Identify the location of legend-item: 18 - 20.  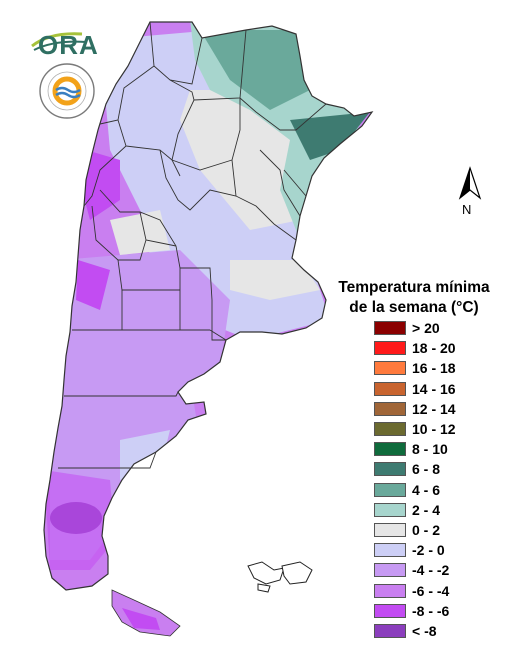
(439, 348).